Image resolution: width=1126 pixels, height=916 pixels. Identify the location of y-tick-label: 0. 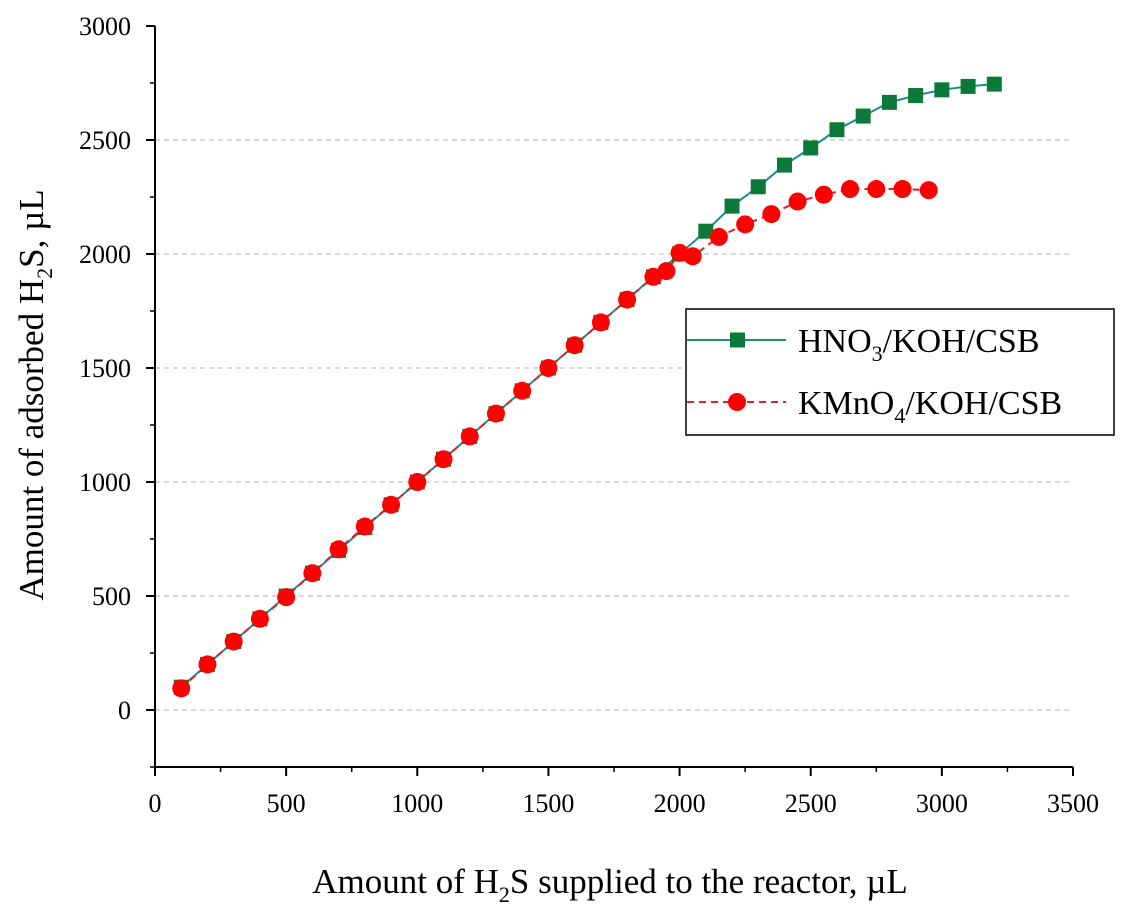
(124, 710).